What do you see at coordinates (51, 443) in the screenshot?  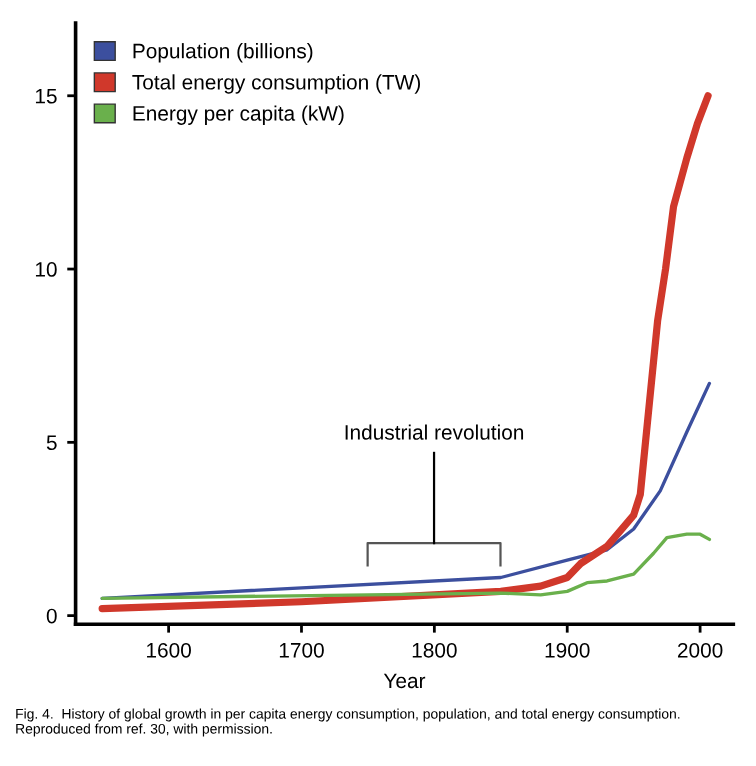 I see `y-tick-label: 5` at bounding box center [51, 443].